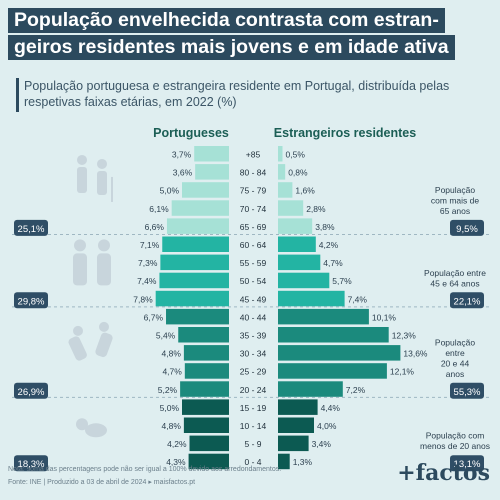 This screenshot has width=500, height=500. What do you see at coordinates (91, 428) in the screenshot?
I see `baby-icon` at bounding box center [91, 428].